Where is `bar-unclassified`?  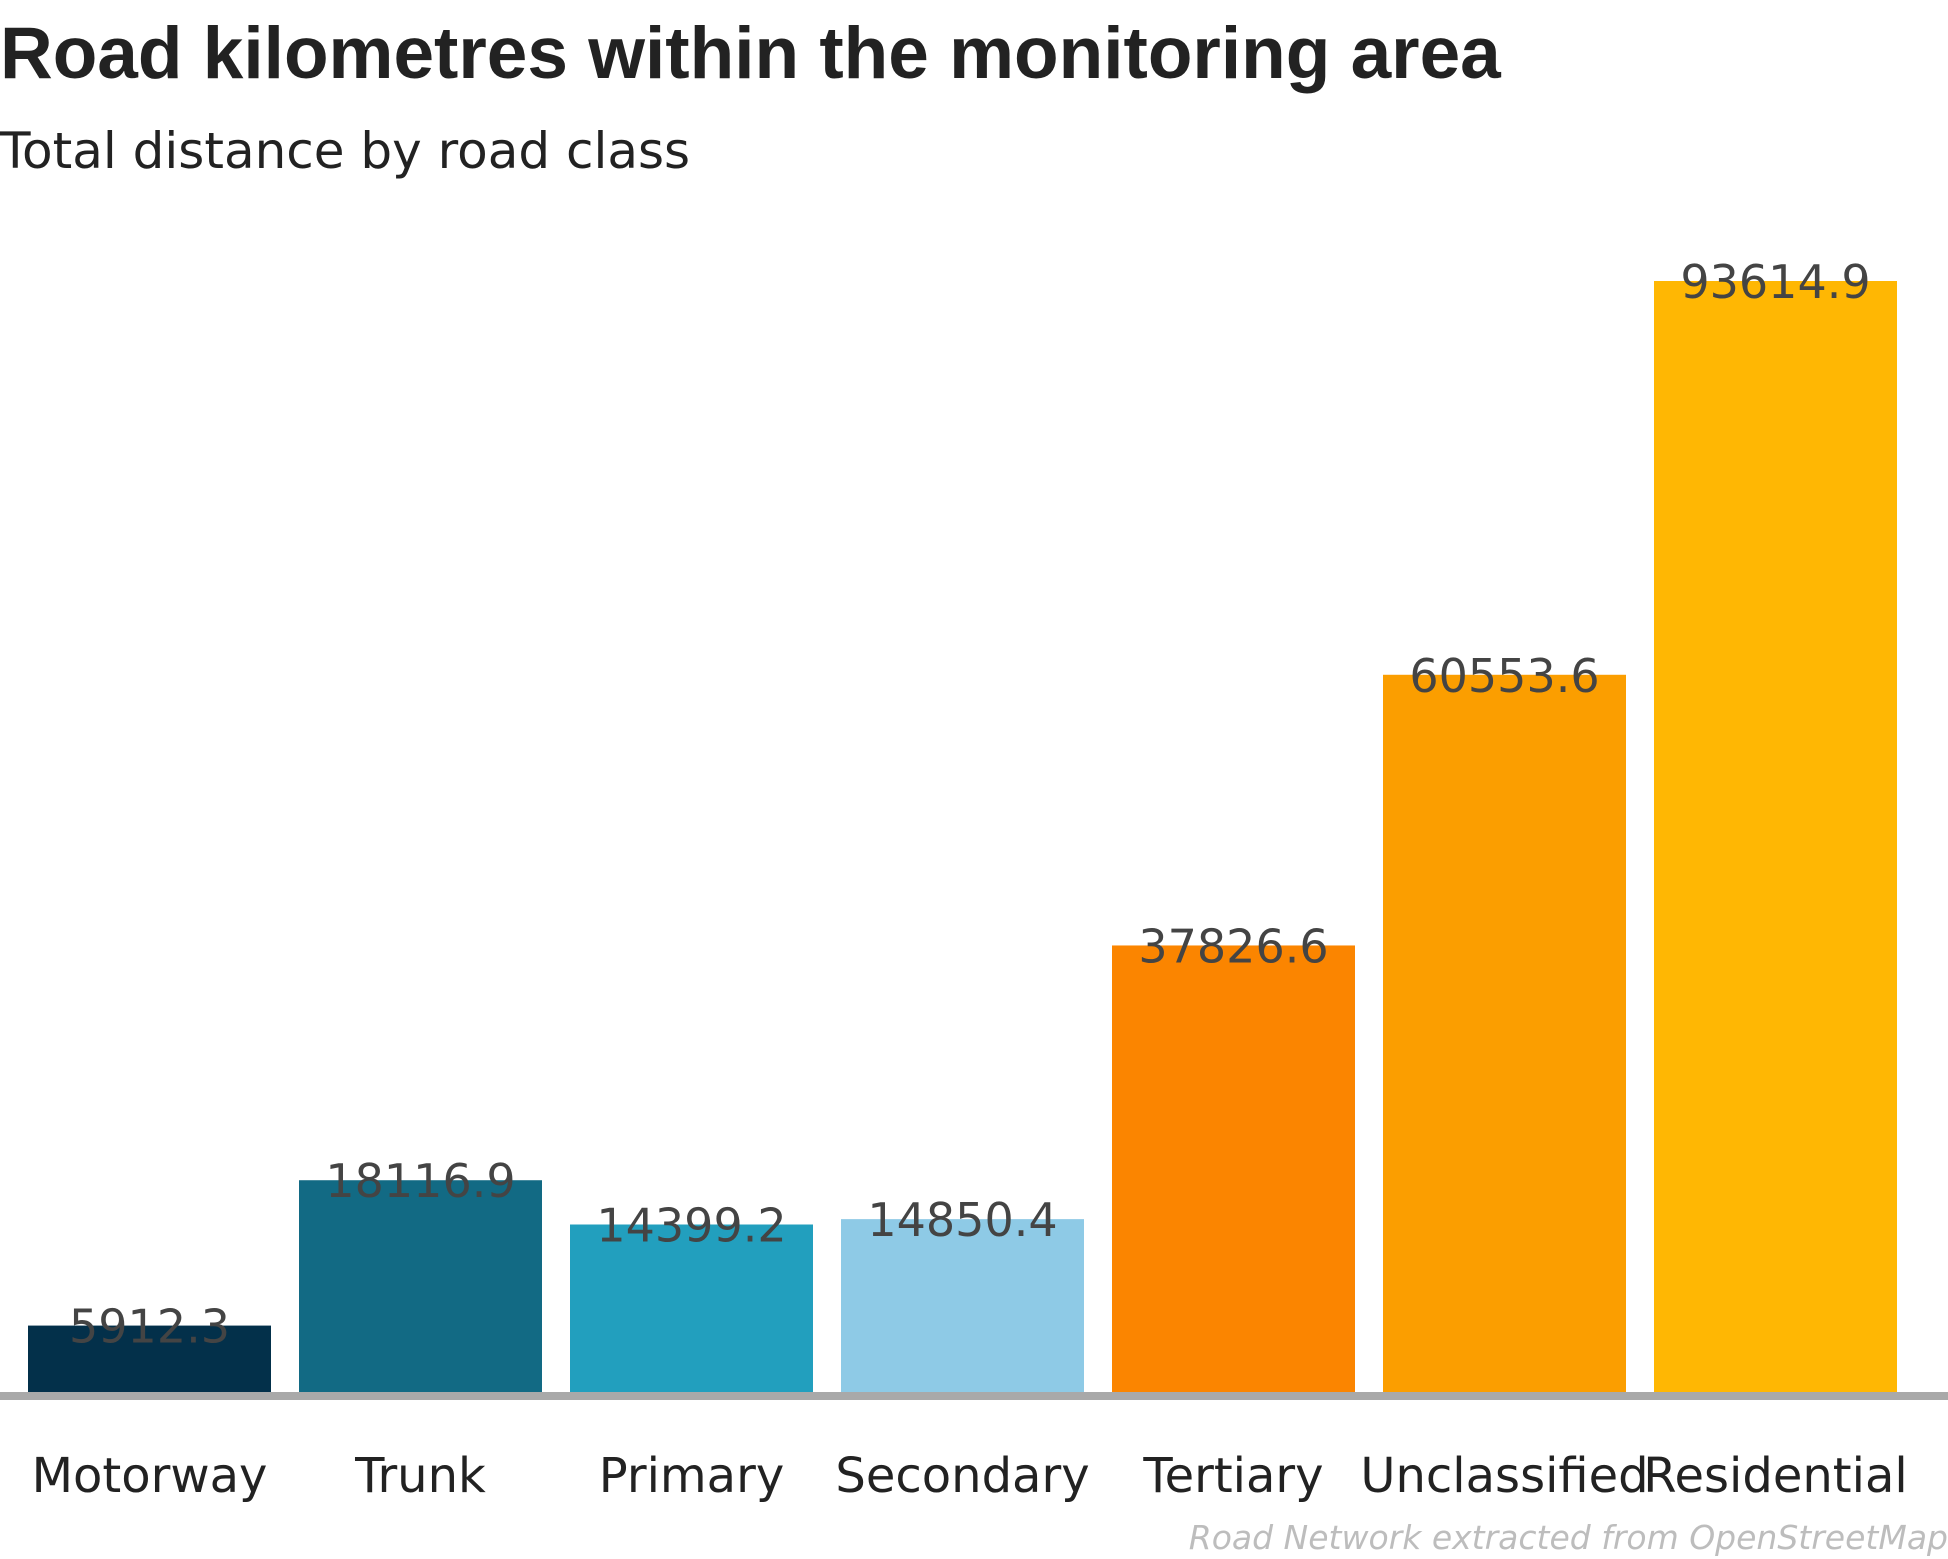
bar-unclassified is located at coordinates (1504, 1035).